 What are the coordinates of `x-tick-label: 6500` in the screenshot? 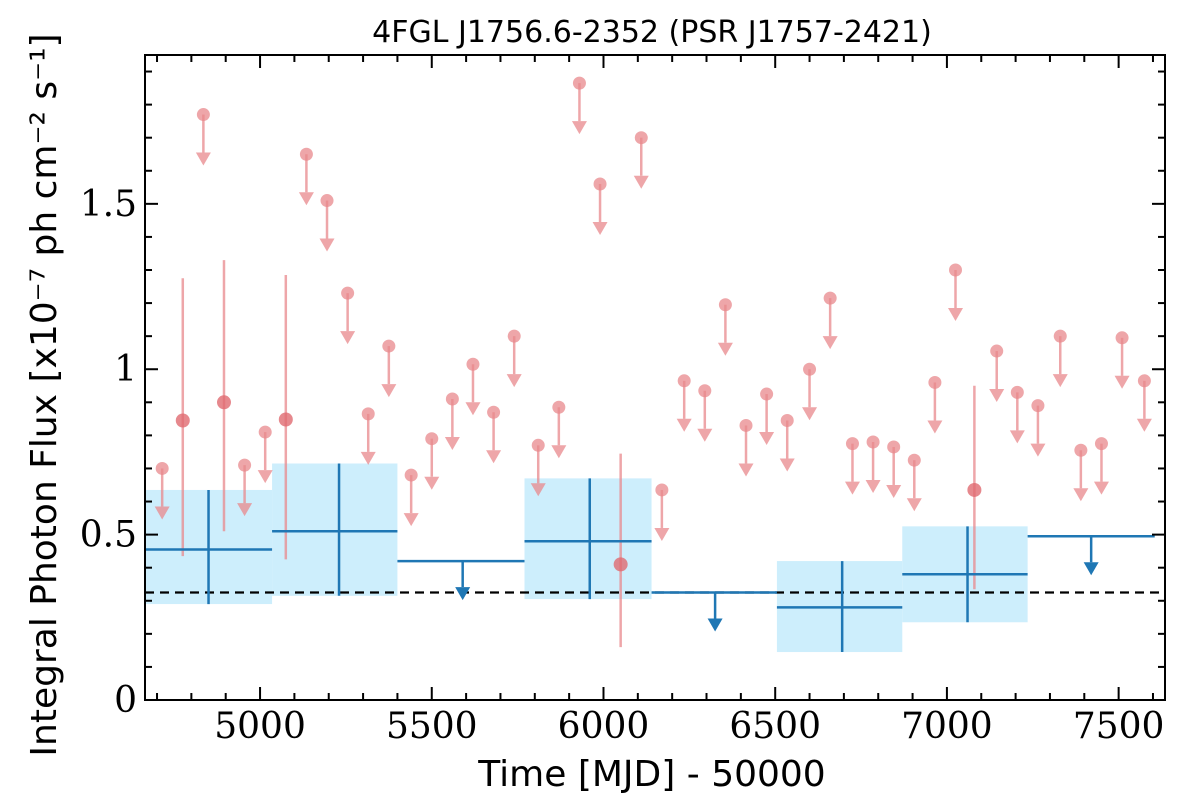 It's located at (775, 726).